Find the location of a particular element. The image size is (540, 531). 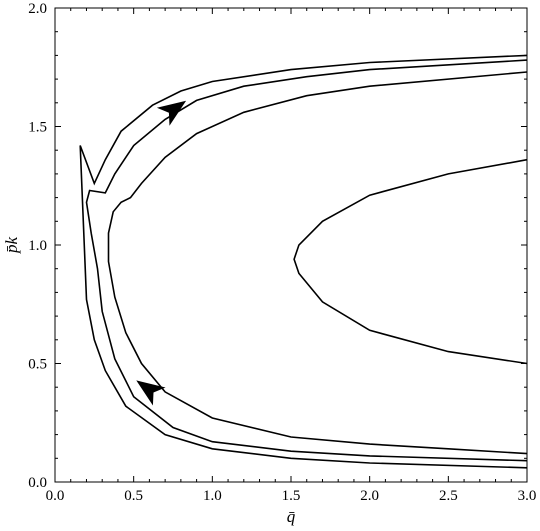

x-tick-label: 2.0 is located at coordinates (369, 496).